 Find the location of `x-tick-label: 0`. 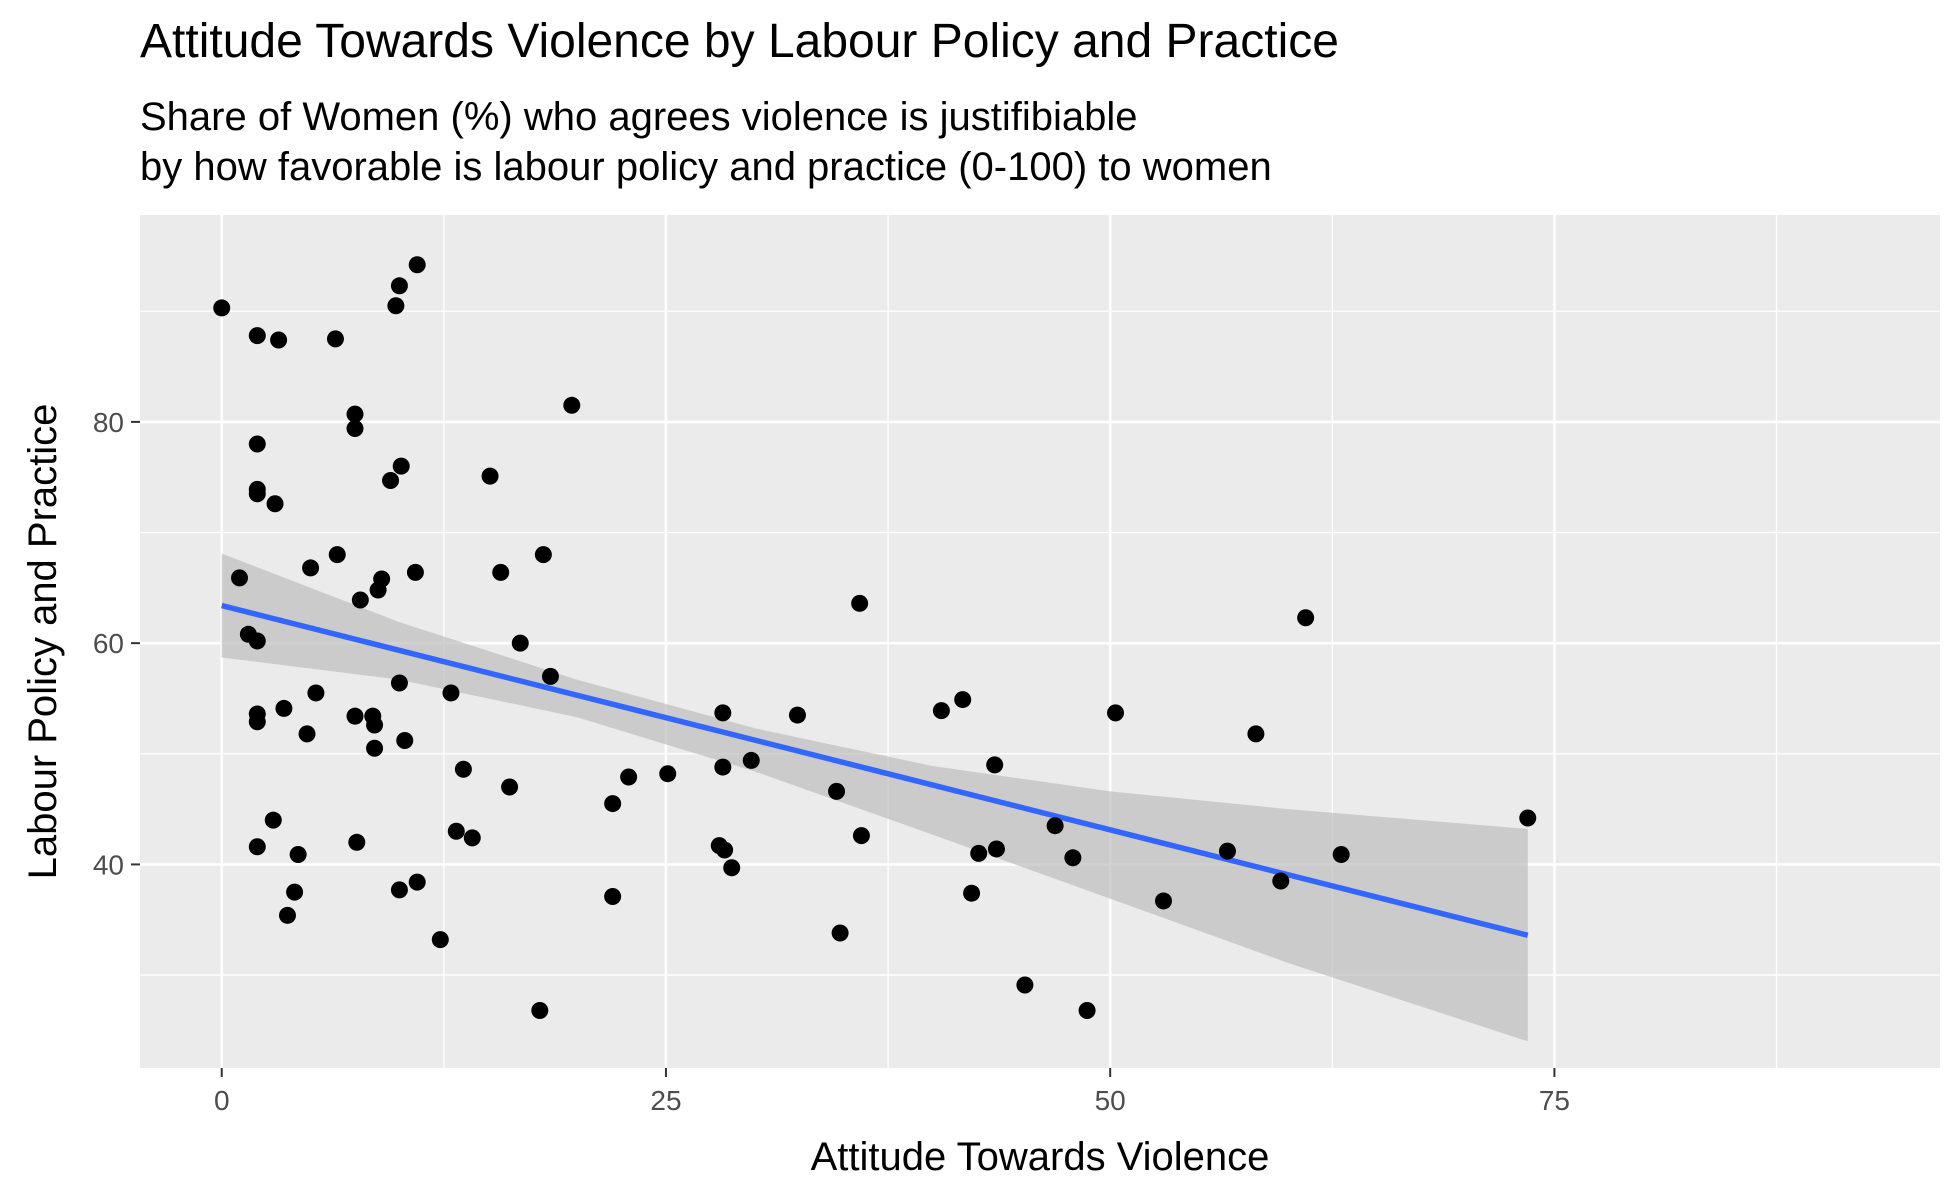

x-tick-label: 0 is located at coordinates (222, 1100).